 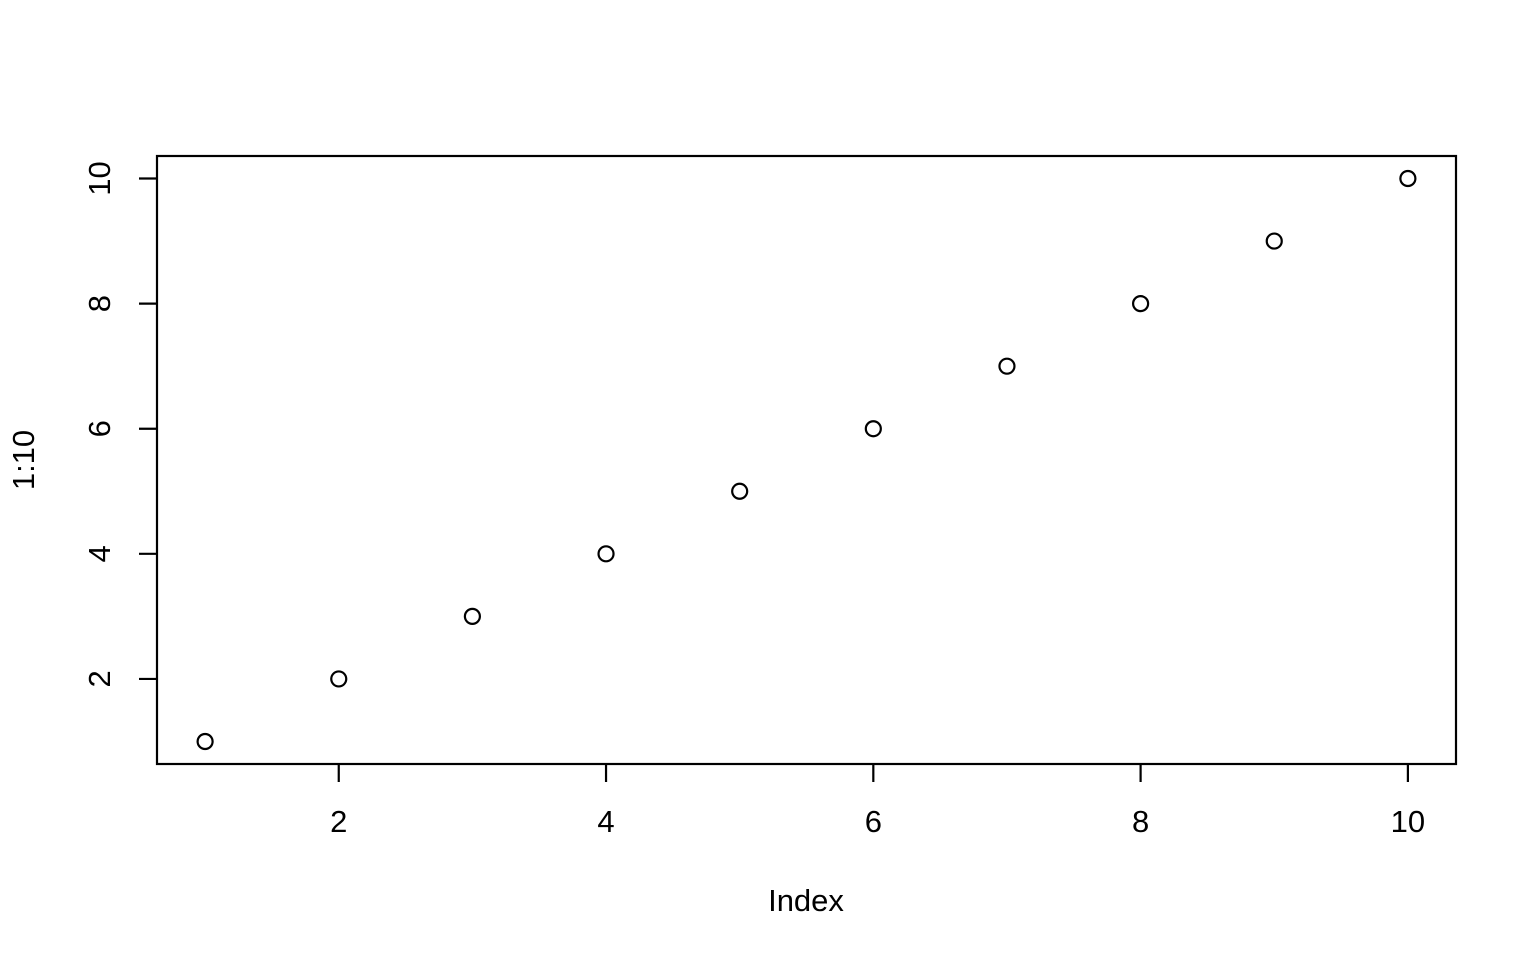 I want to click on y-tick-label: 6, so click(x=99, y=428).